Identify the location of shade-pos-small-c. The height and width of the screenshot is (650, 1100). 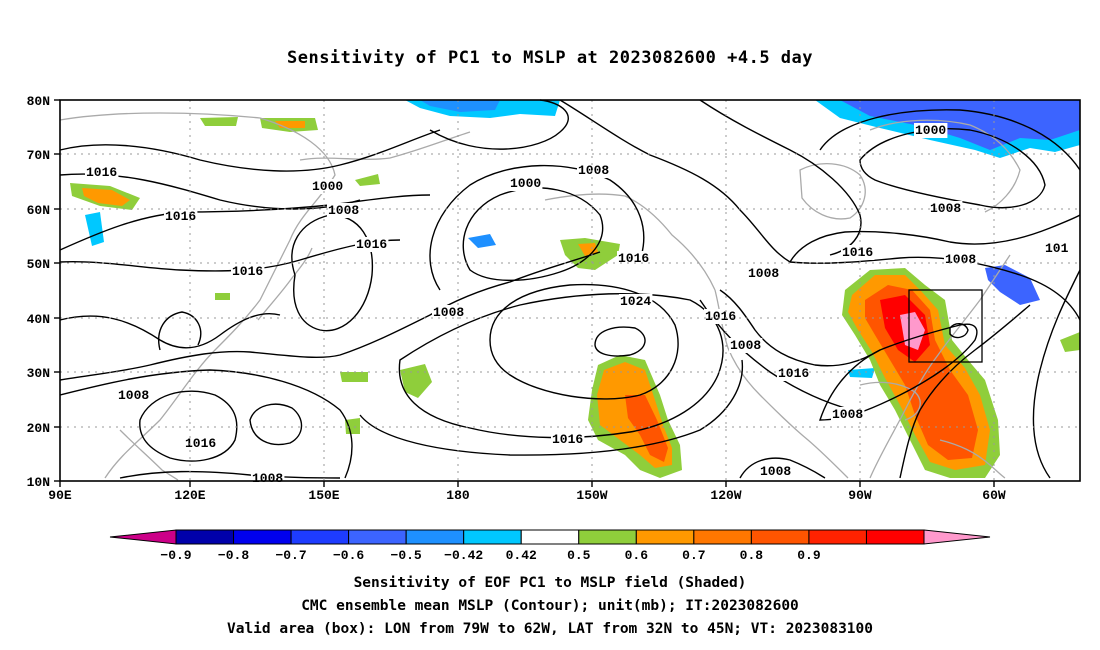
(354, 377).